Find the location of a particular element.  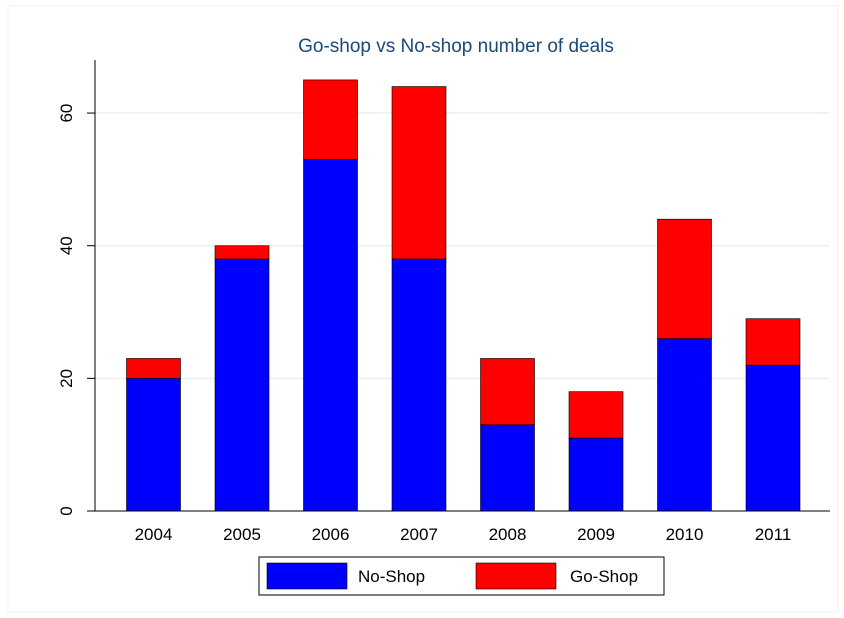

bar-no-shop-2008 is located at coordinates (507, 468).